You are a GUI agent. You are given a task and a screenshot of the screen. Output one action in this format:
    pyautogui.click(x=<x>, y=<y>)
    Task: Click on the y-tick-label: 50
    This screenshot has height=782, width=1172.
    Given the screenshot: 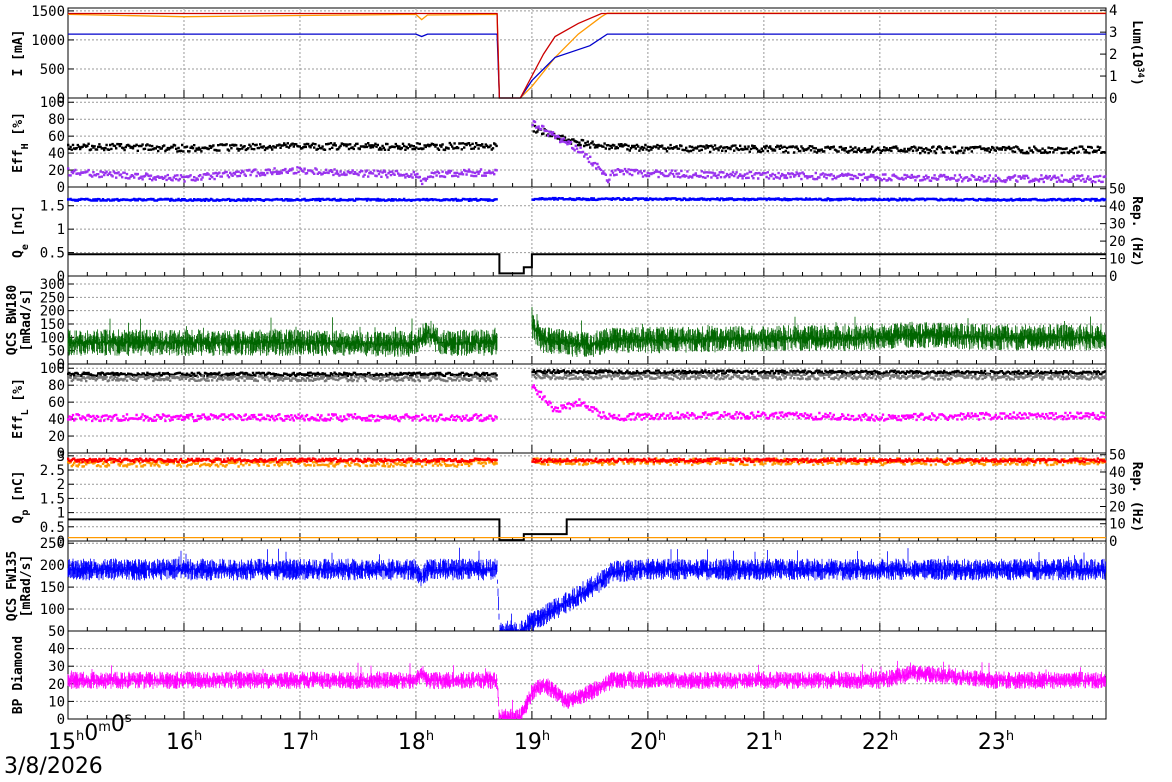 What is the action you would take?
    pyautogui.click(x=56, y=632)
    